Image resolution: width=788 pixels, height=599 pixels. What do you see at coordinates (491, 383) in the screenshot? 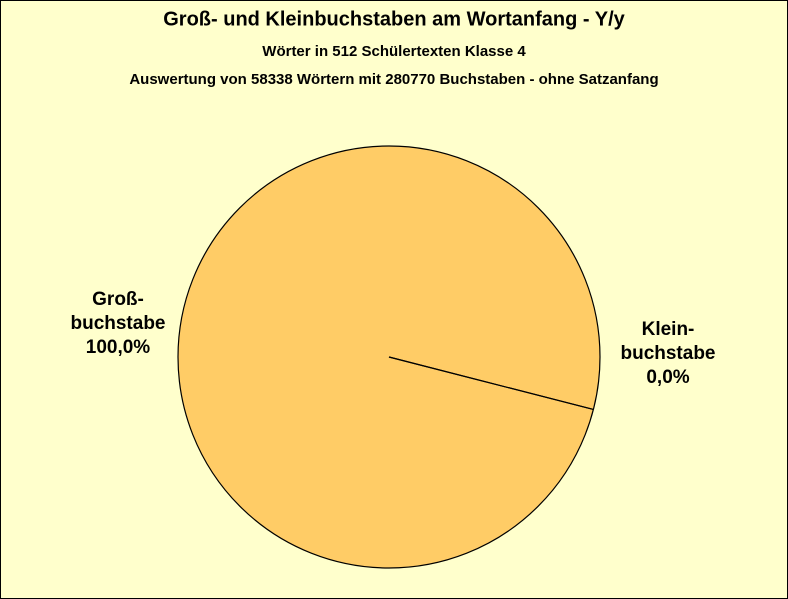
I see `slice-border` at bounding box center [491, 383].